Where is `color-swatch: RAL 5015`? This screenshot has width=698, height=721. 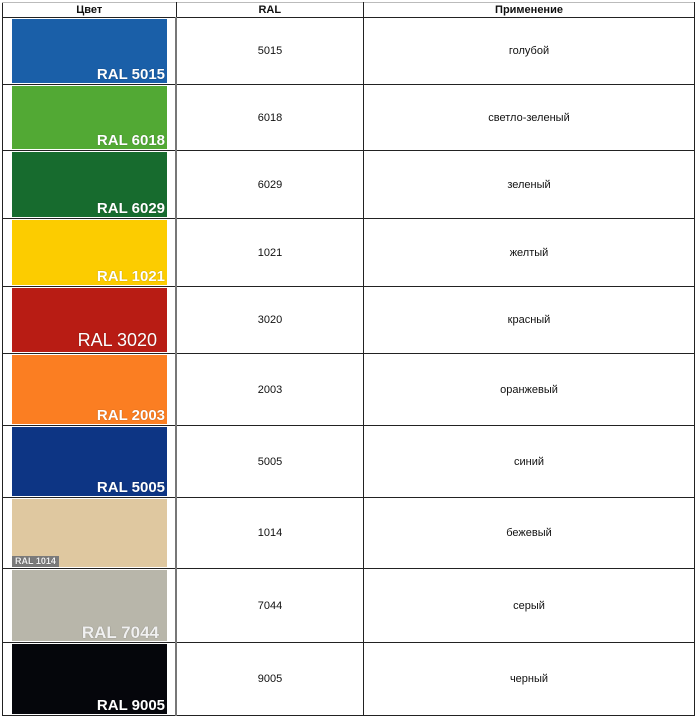 color-swatch: RAL 5015 is located at coordinates (89, 51).